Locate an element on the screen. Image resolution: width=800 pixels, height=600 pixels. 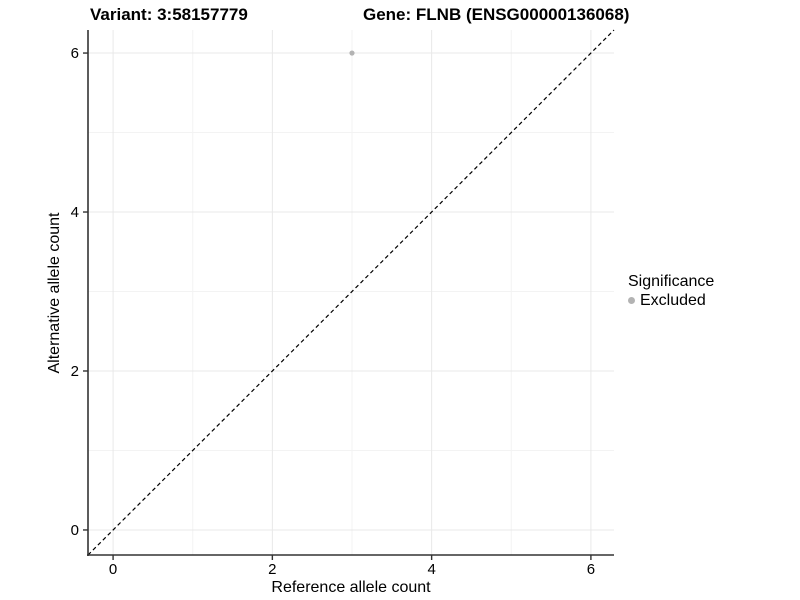
y-tick-label: 4 is located at coordinates (75, 212).